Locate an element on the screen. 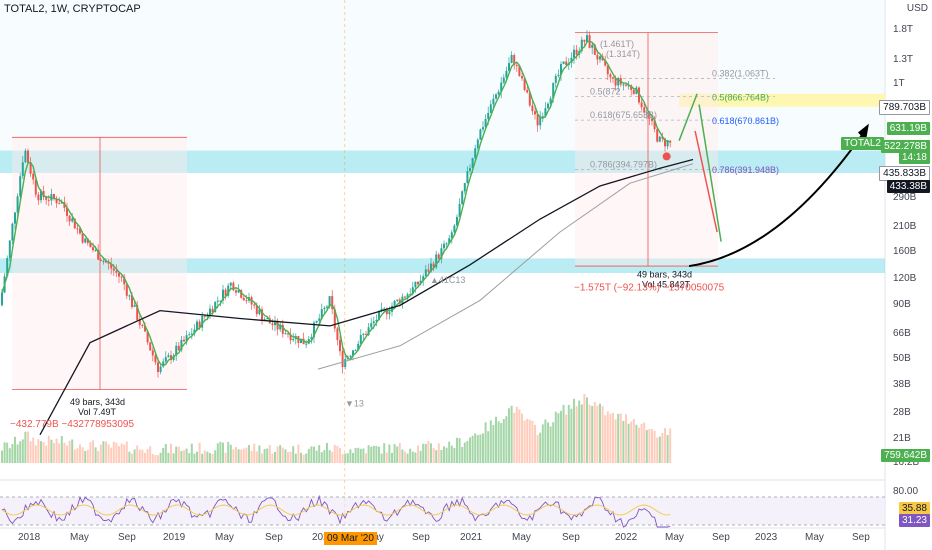 The image size is (932, 550). right-measure-change: −1.575T (−92.13%) −1570050075 is located at coordinates (649, 287).